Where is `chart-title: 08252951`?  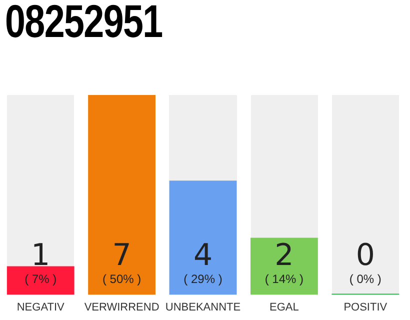
chart-title: 08252951 is located at coordinates (83, 24).